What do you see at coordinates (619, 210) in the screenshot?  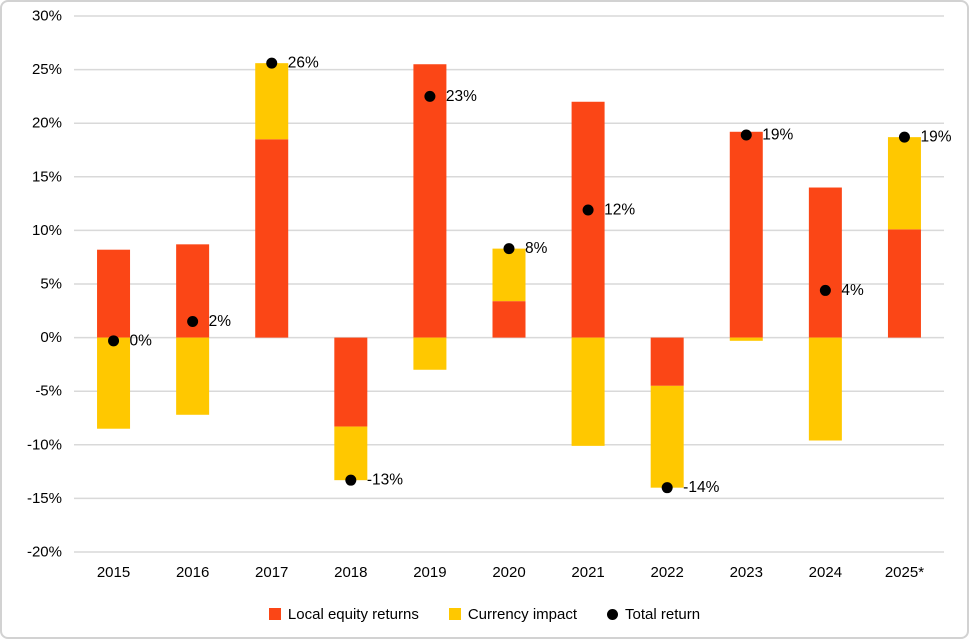 I see `total-return-data-label: 12%` at bounding box center [619, 210].